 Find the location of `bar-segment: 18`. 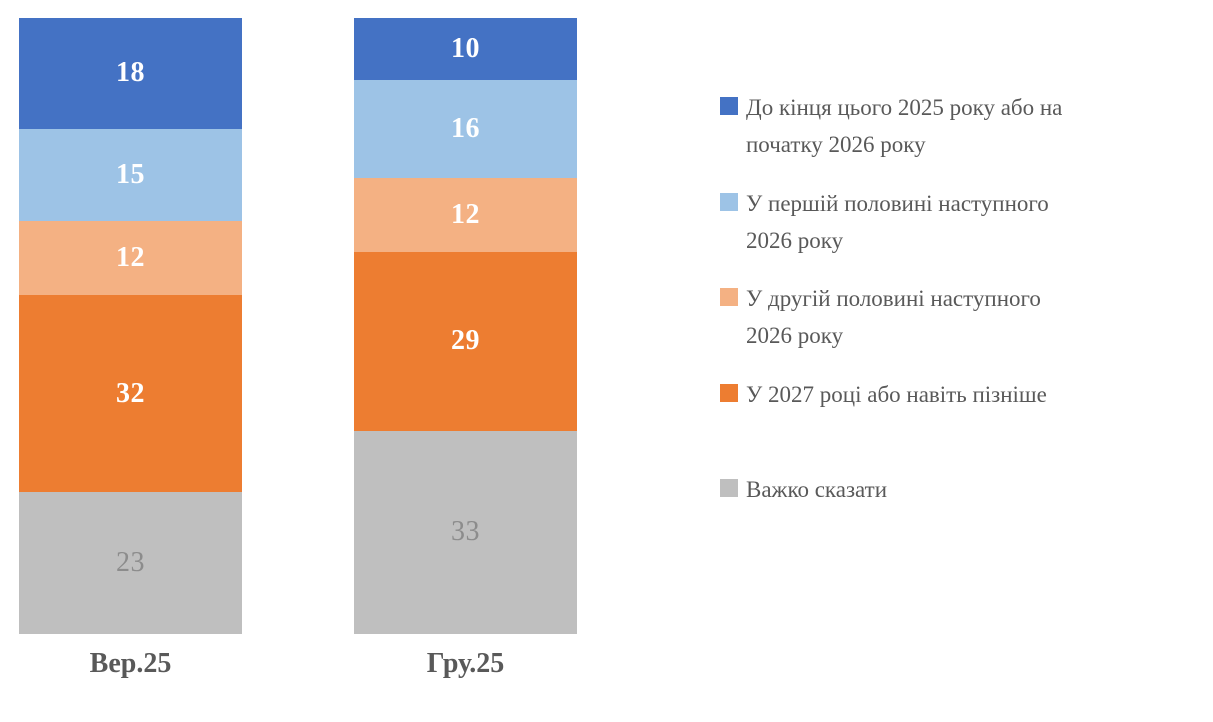

bar-segment: 18 is located at coordinates (130, 73).